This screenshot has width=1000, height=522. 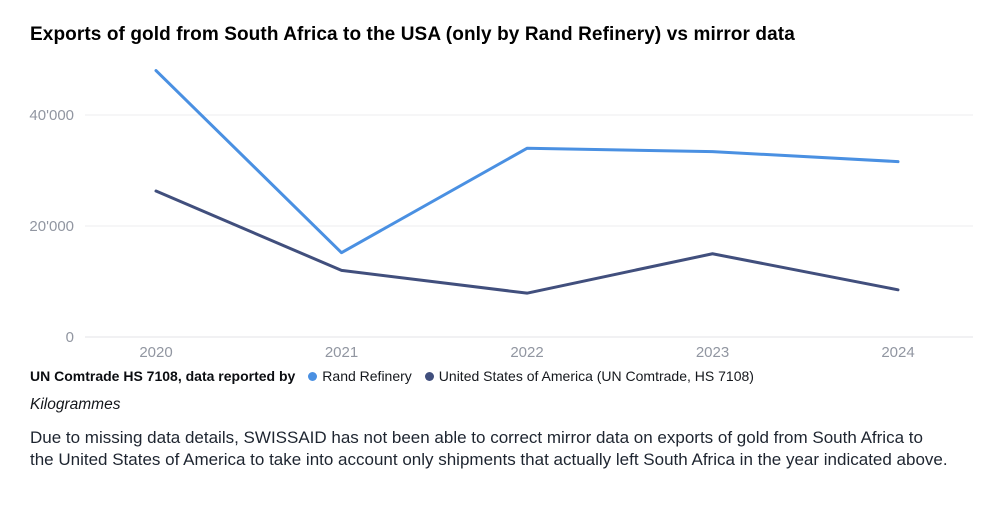 What do you see at coordinates (526, 352) in the screenshot?
I see `x-axis-tick-label: 2022` at bounding box center [526, 352].